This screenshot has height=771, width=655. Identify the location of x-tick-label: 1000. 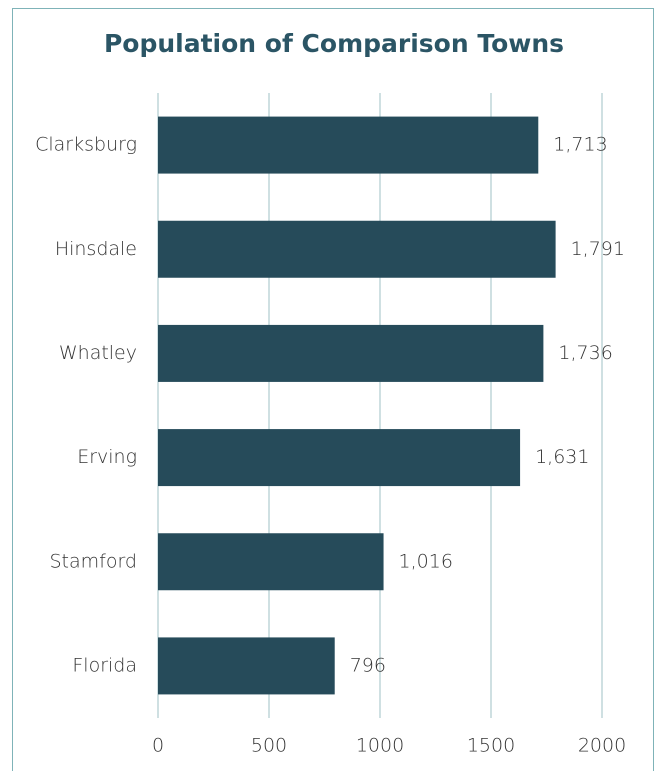
(380, 746).